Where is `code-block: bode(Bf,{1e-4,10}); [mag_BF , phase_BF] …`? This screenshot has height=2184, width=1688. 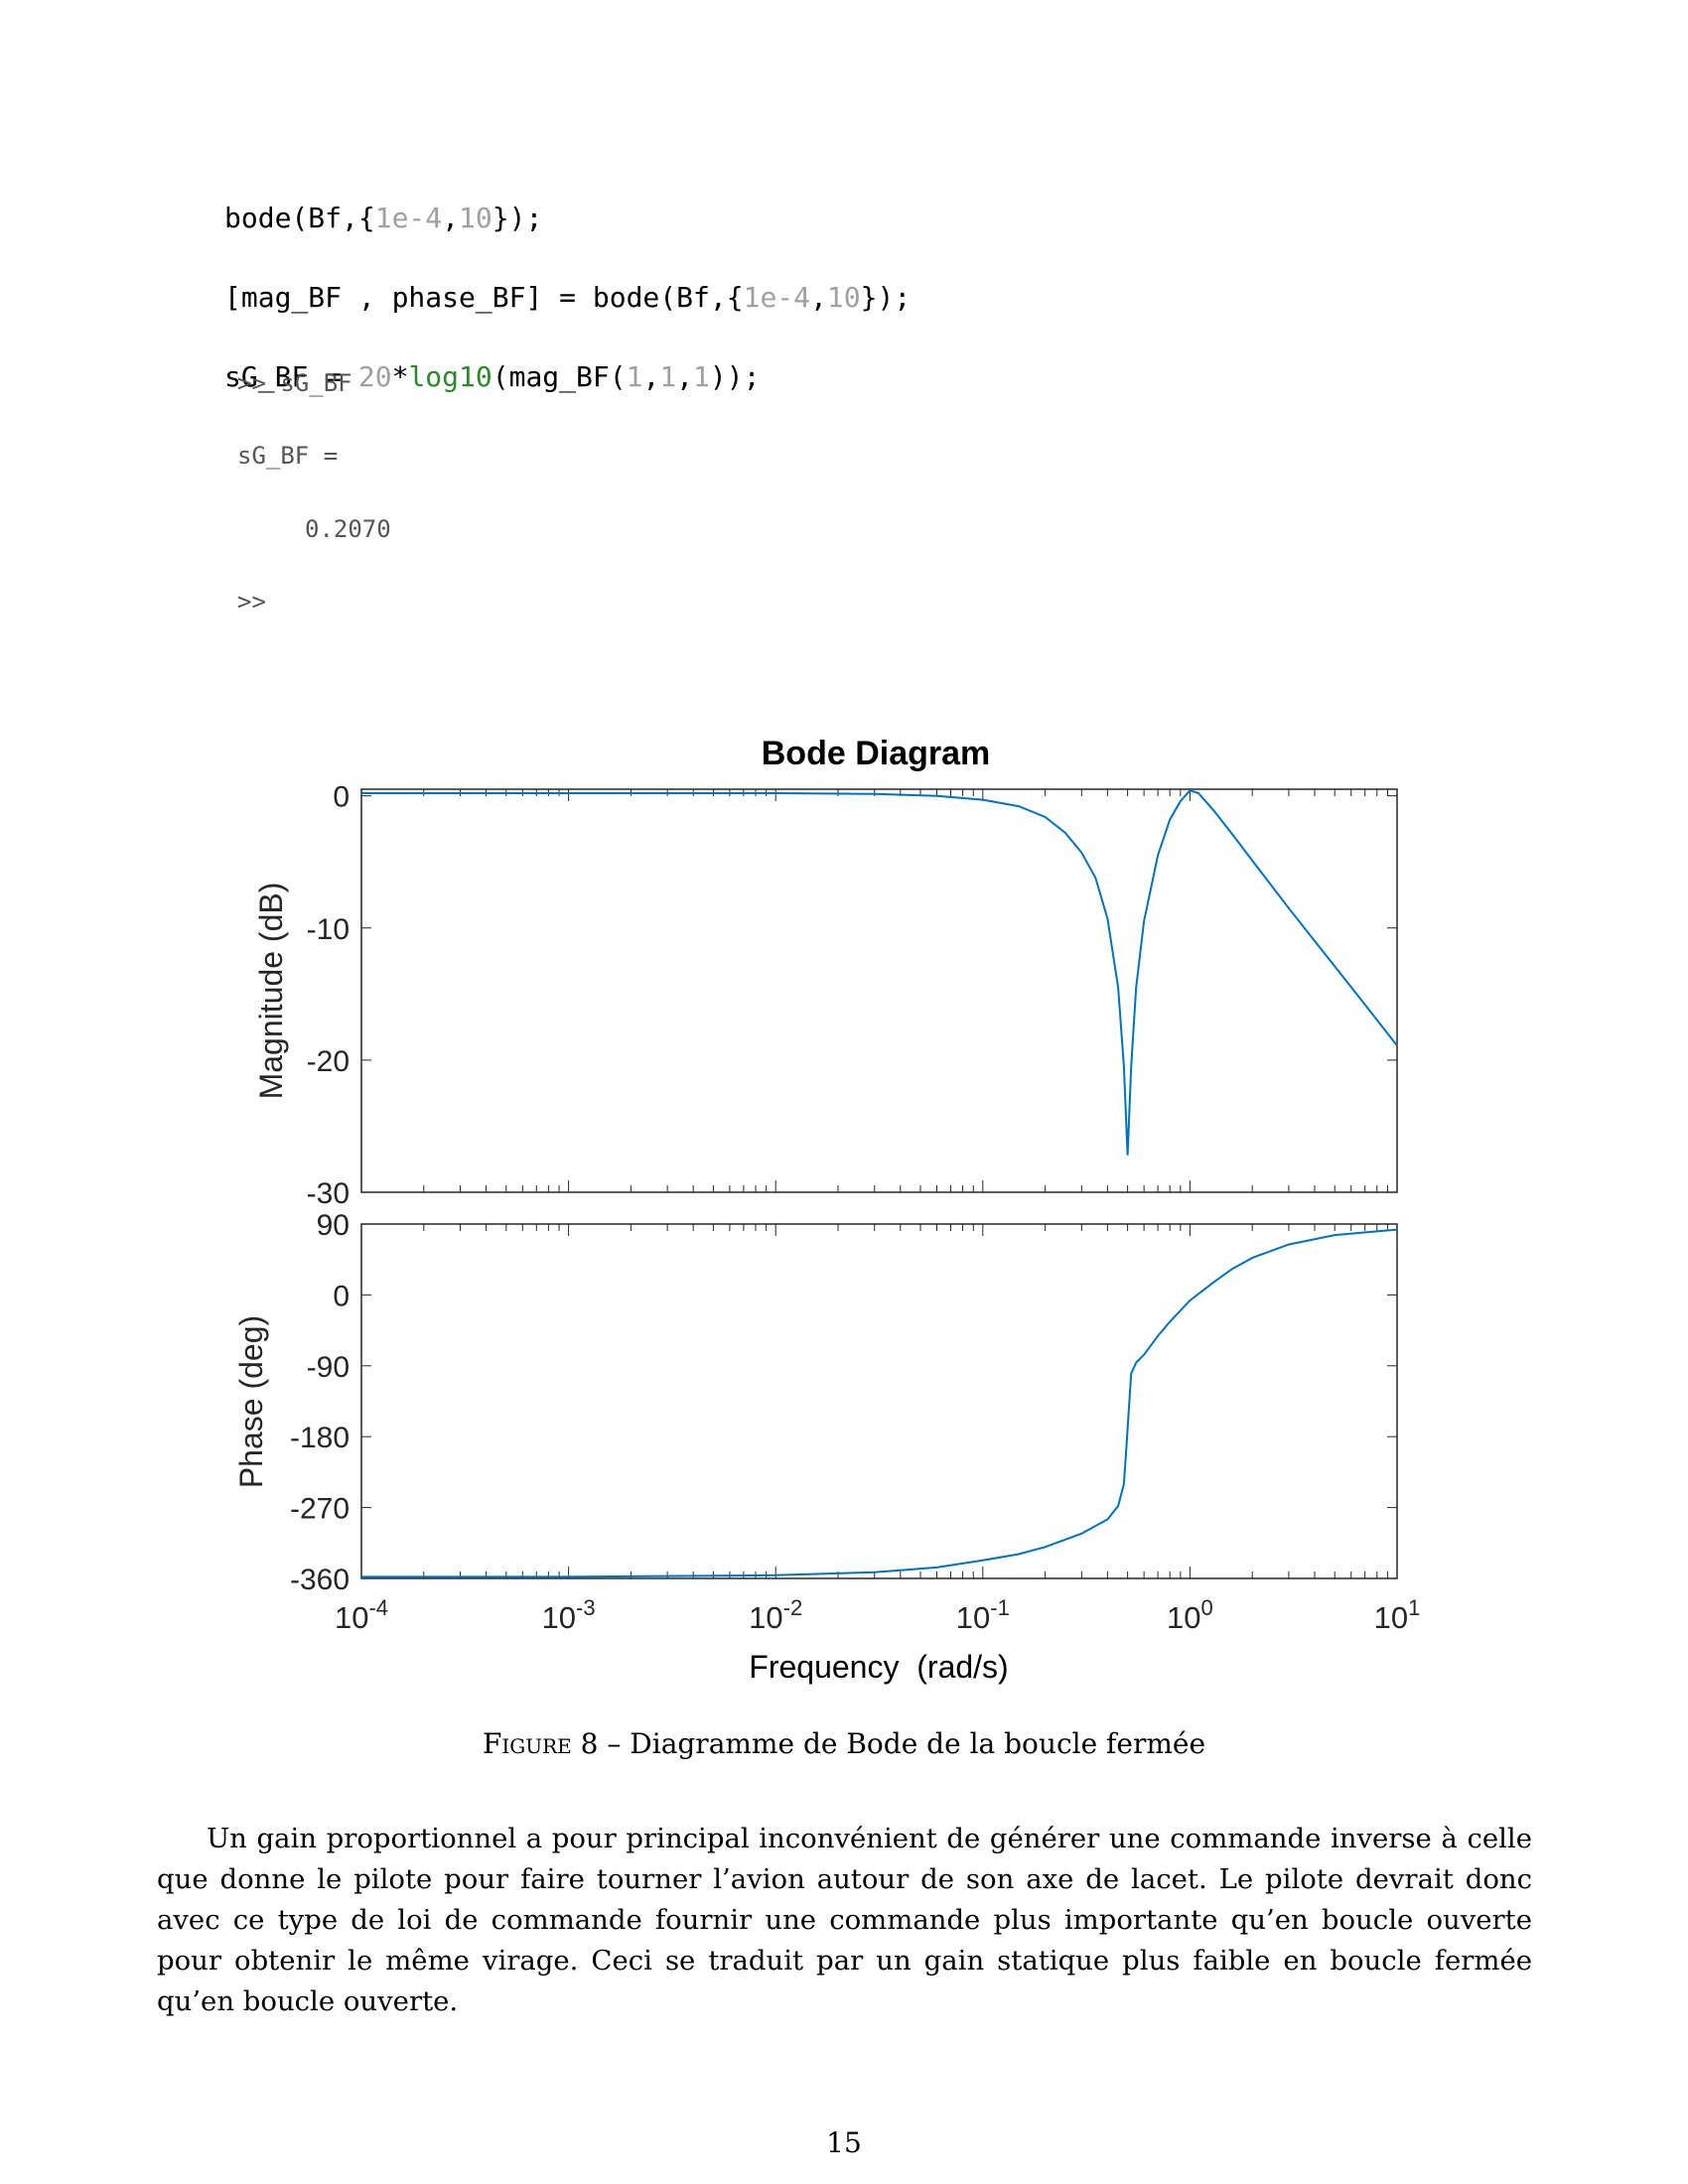 code-block: bode(Bf,{1e-4,10}); [mag_BF , phase_BF] … is located at coordinates (567, 298).